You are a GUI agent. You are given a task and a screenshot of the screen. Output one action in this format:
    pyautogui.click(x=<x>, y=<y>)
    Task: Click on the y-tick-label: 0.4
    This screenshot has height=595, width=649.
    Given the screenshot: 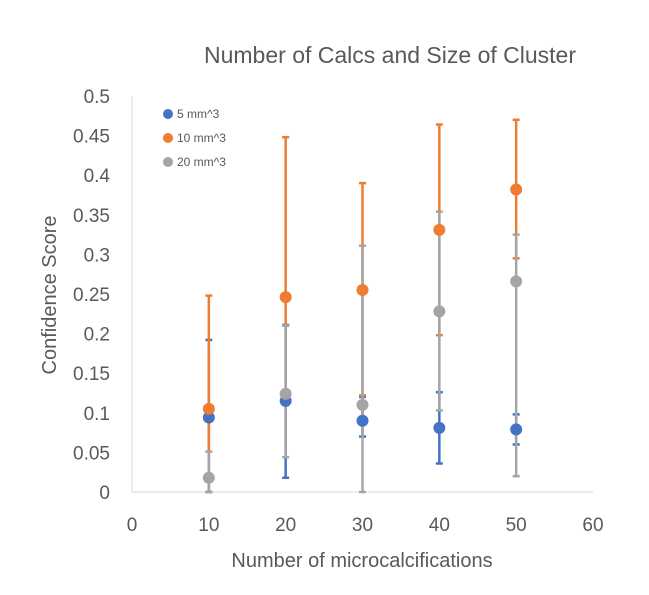 What is the action you would take?
    pyautogui.click(x=97, y=176)
    